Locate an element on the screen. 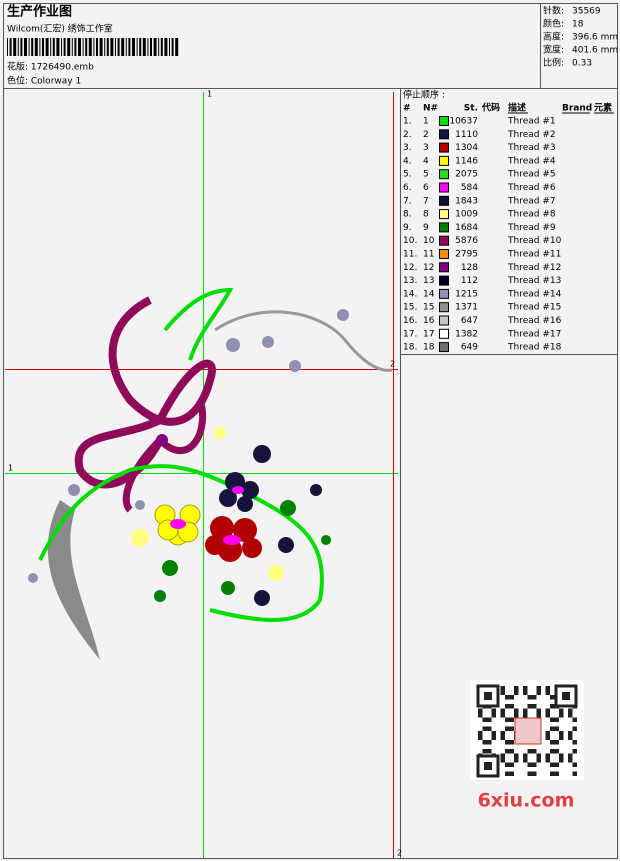 The height and width of the screenshot is (861, 620). thread-description: Thread #16 is located at coordinates (534, 321).